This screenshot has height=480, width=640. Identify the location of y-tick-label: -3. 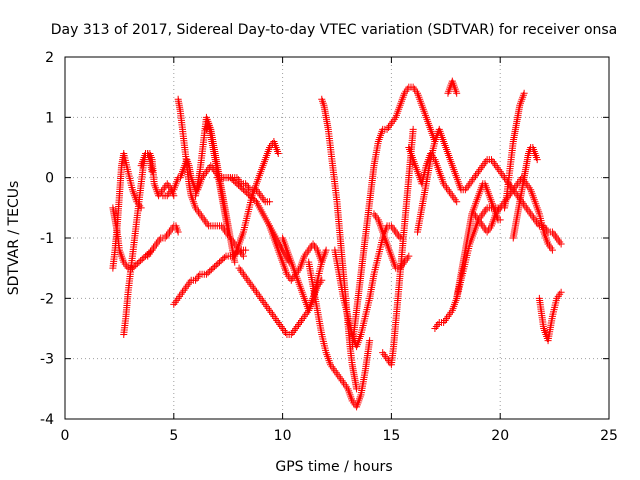
(47, 360).